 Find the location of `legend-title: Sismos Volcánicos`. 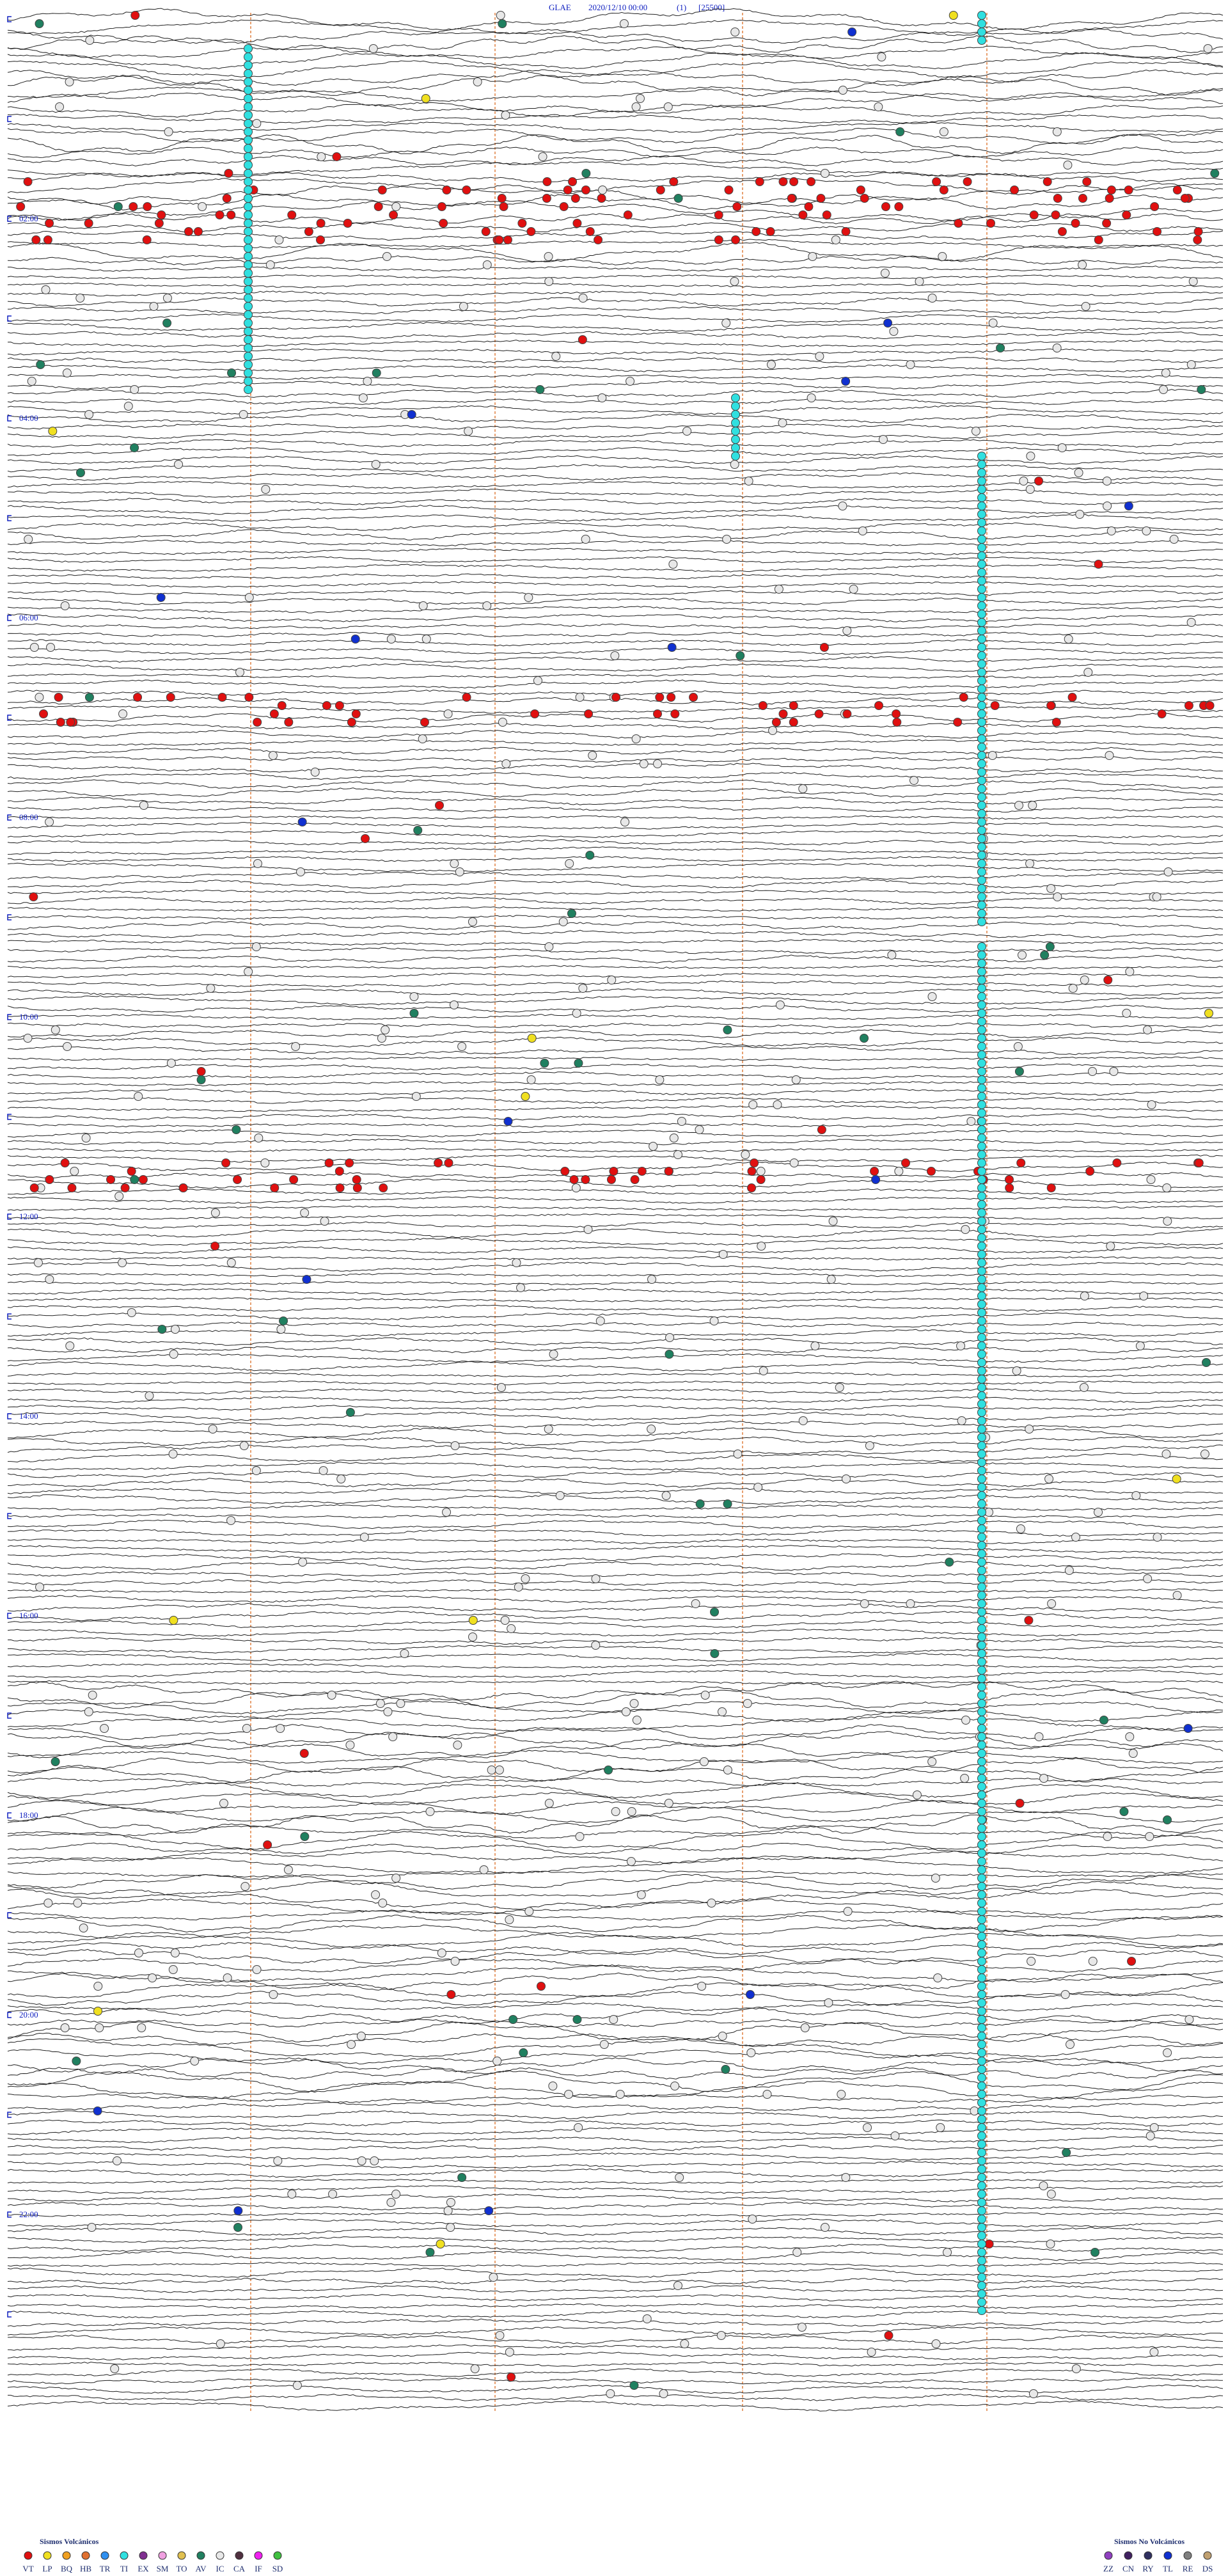

legend-title: Sismos Volcánicos is located at coordinates (69, 2541).